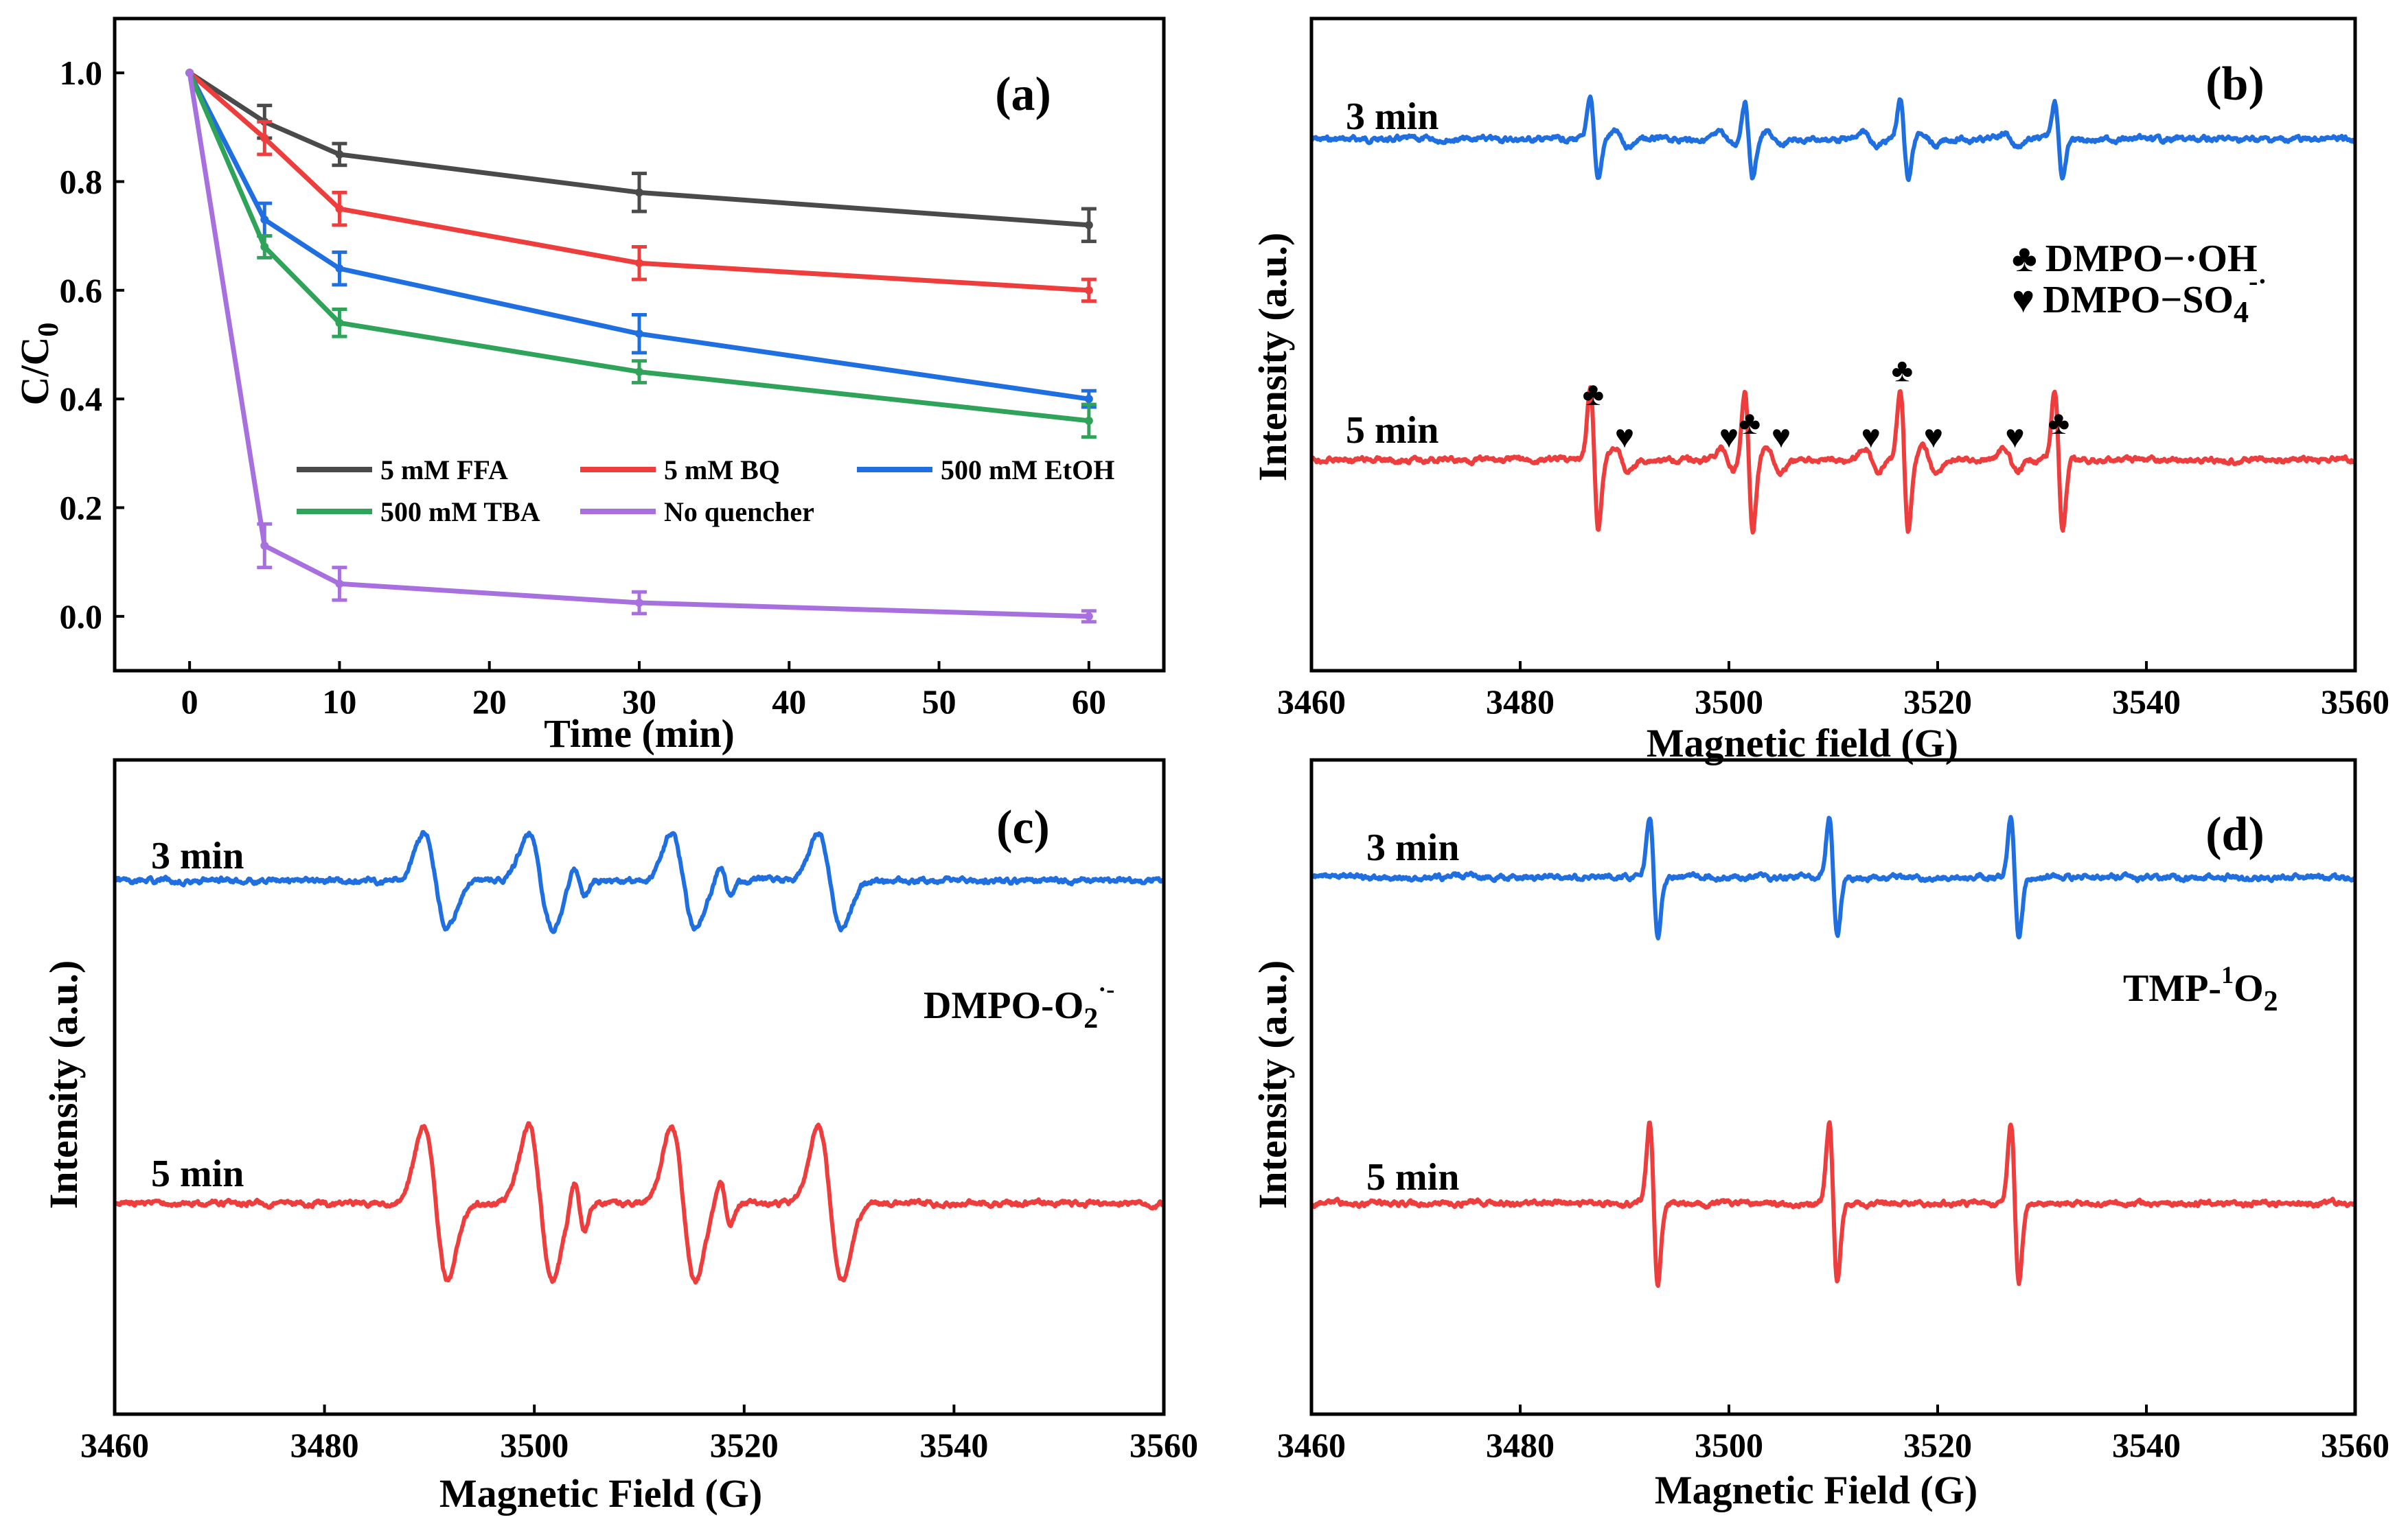 This screenshot has width=2408, height=1524. What do you see at coordinates (2151, 259) in the screenshot?
I see `legend-hydroxyl-text: DMPO−·OH` at bounding box center [2151, 259].